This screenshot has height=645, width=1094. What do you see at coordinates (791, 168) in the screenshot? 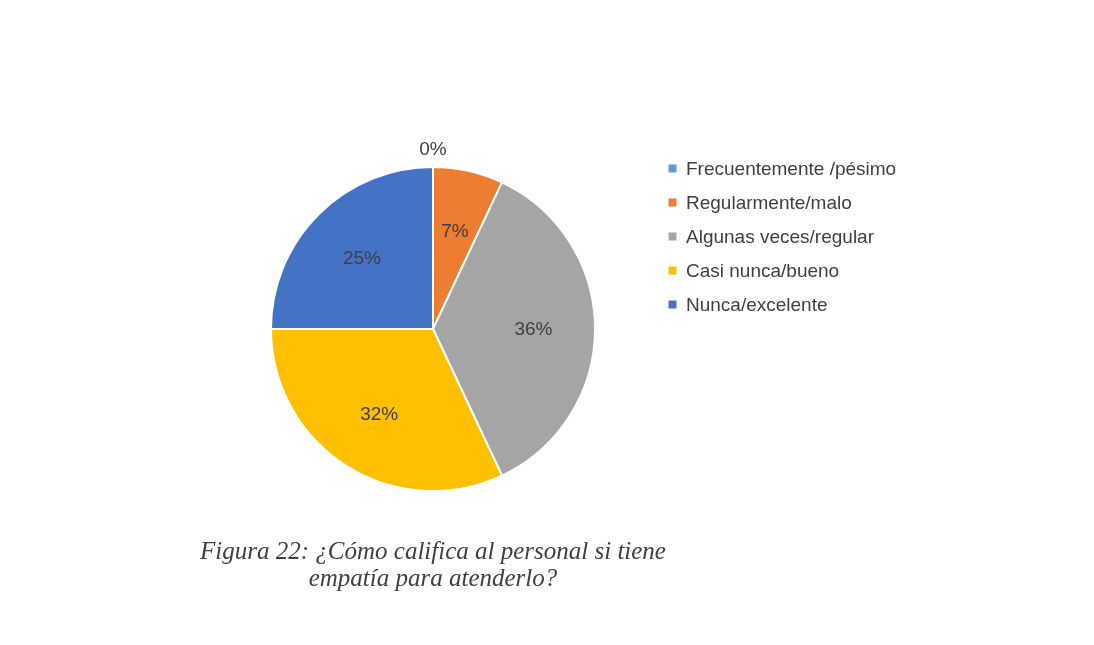
I see `legend-label: Frecuentemente /pésimo` at bounding box center [791, 168].